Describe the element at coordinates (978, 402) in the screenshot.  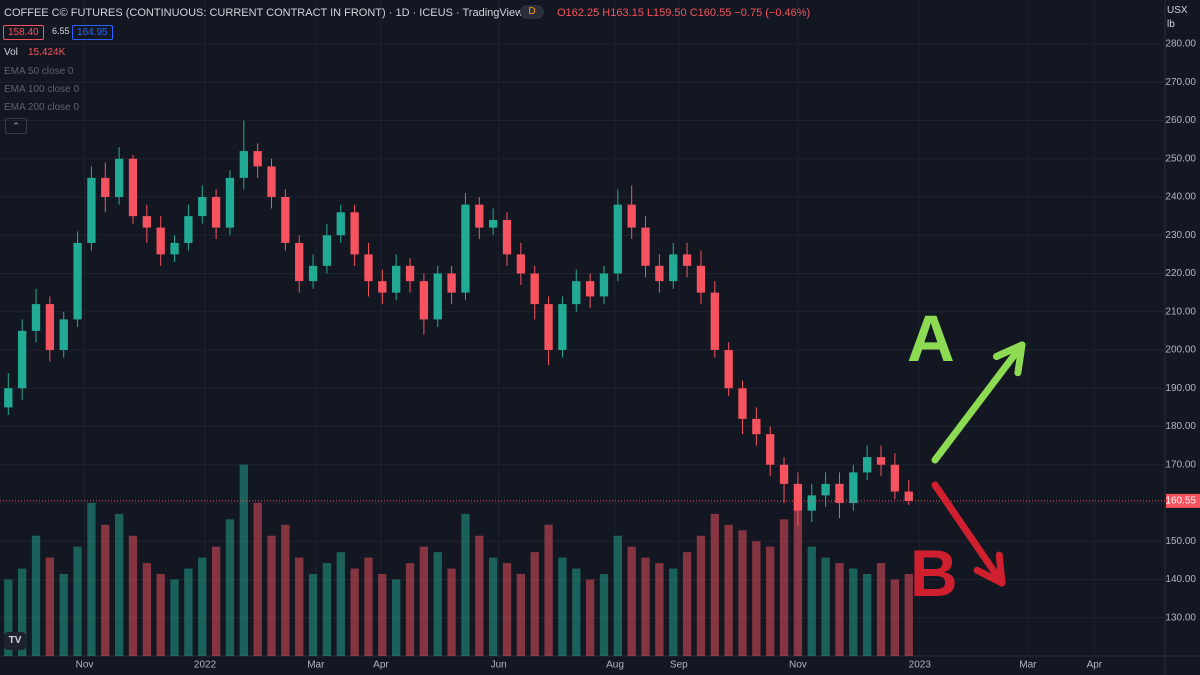
I see `arrow-up` at that location.